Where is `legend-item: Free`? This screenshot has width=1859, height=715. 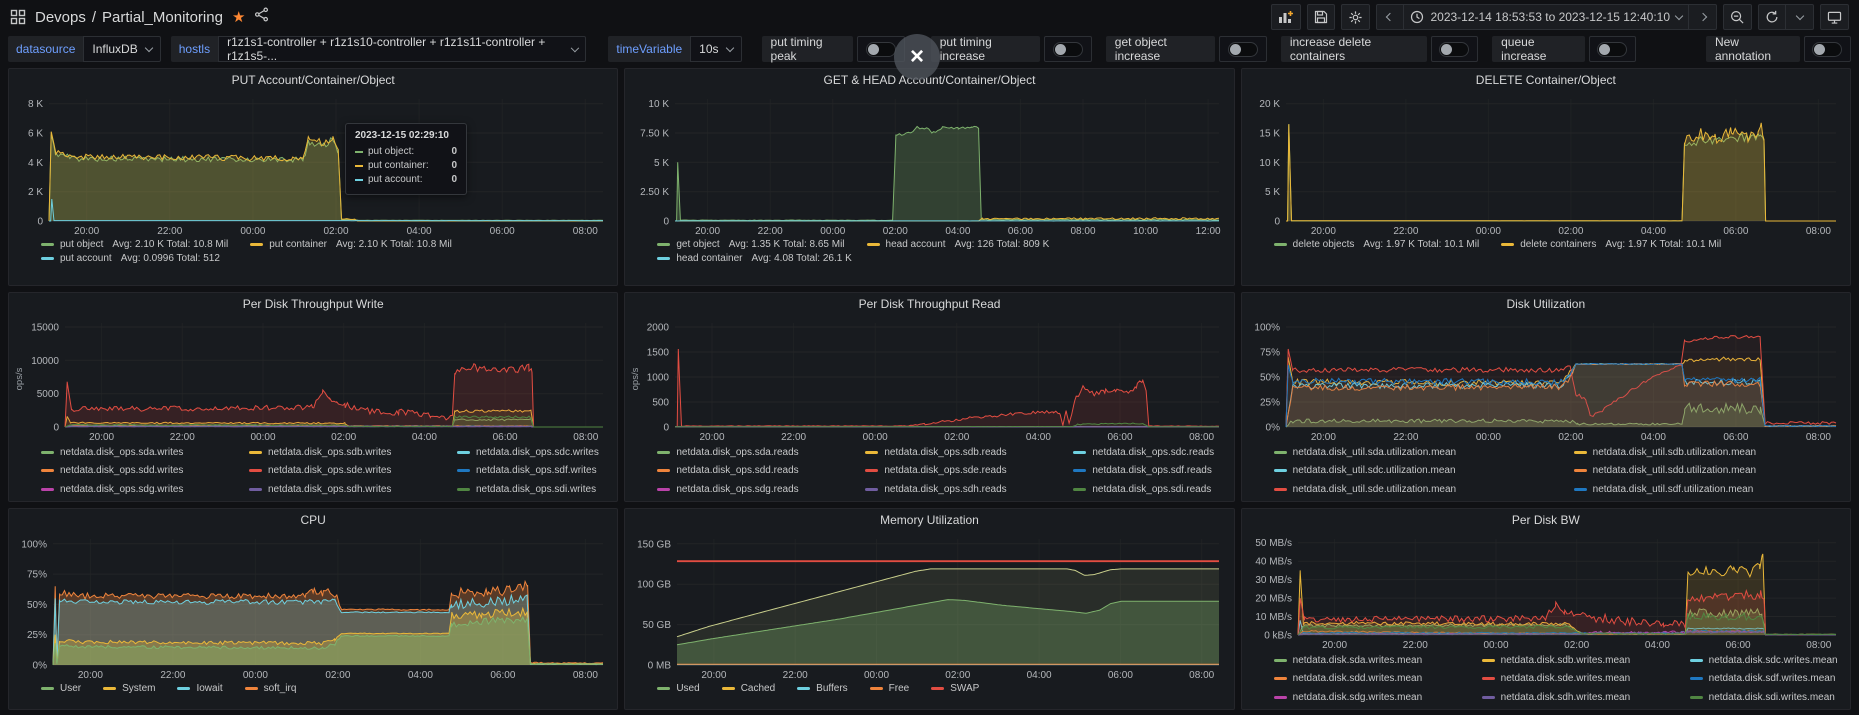
legend-item: Free is located at coordinates (889, 688).